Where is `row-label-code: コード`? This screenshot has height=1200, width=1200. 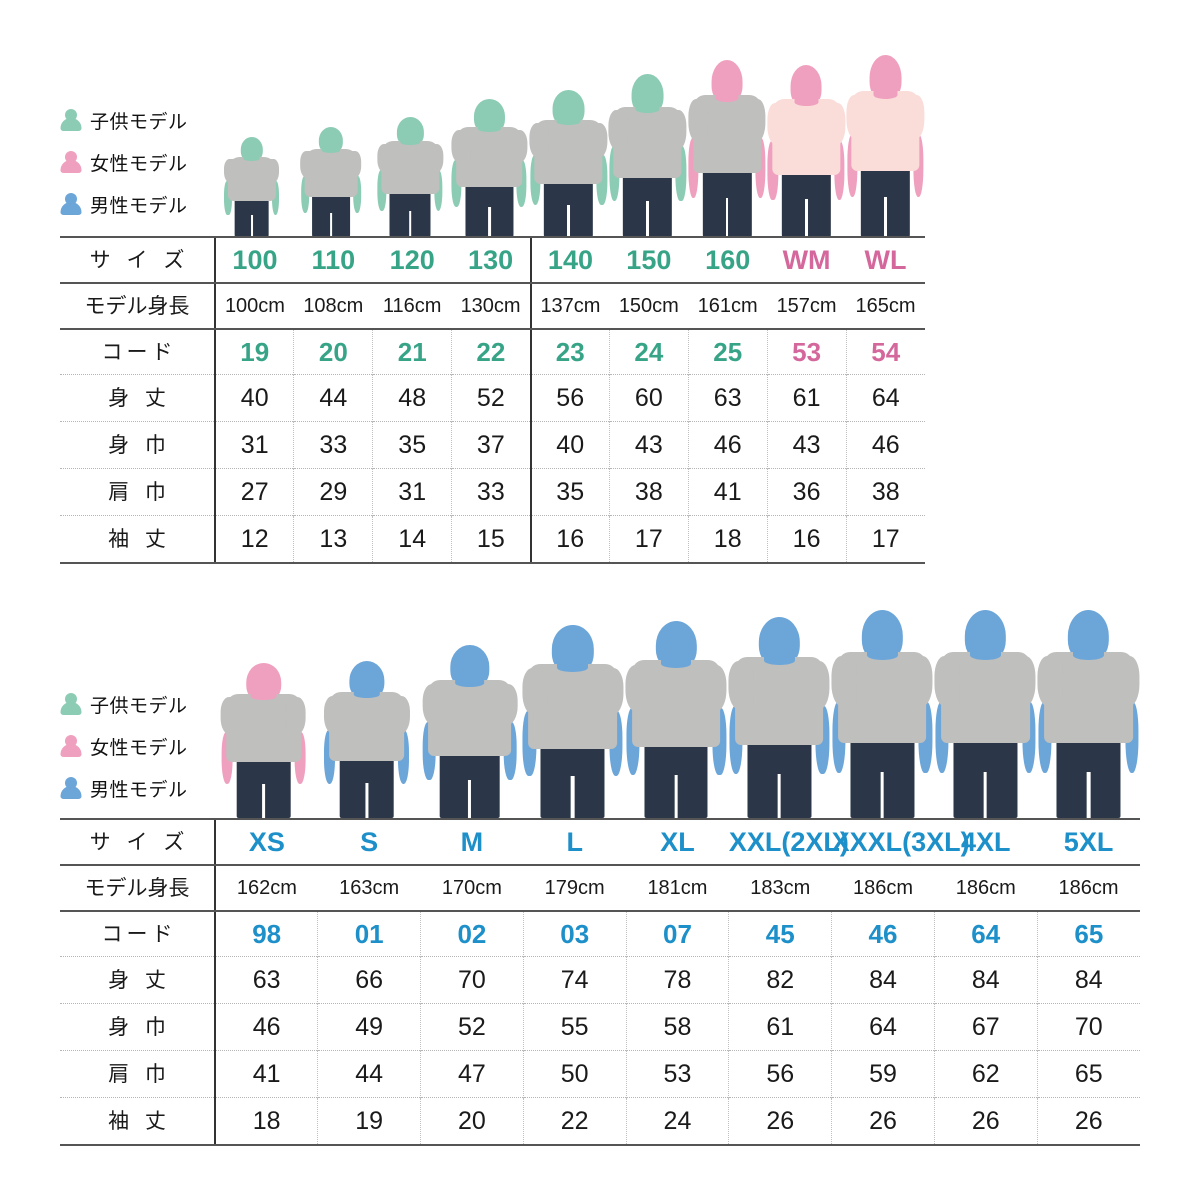 row-label-code: コード is located at coordinates (139, 934).